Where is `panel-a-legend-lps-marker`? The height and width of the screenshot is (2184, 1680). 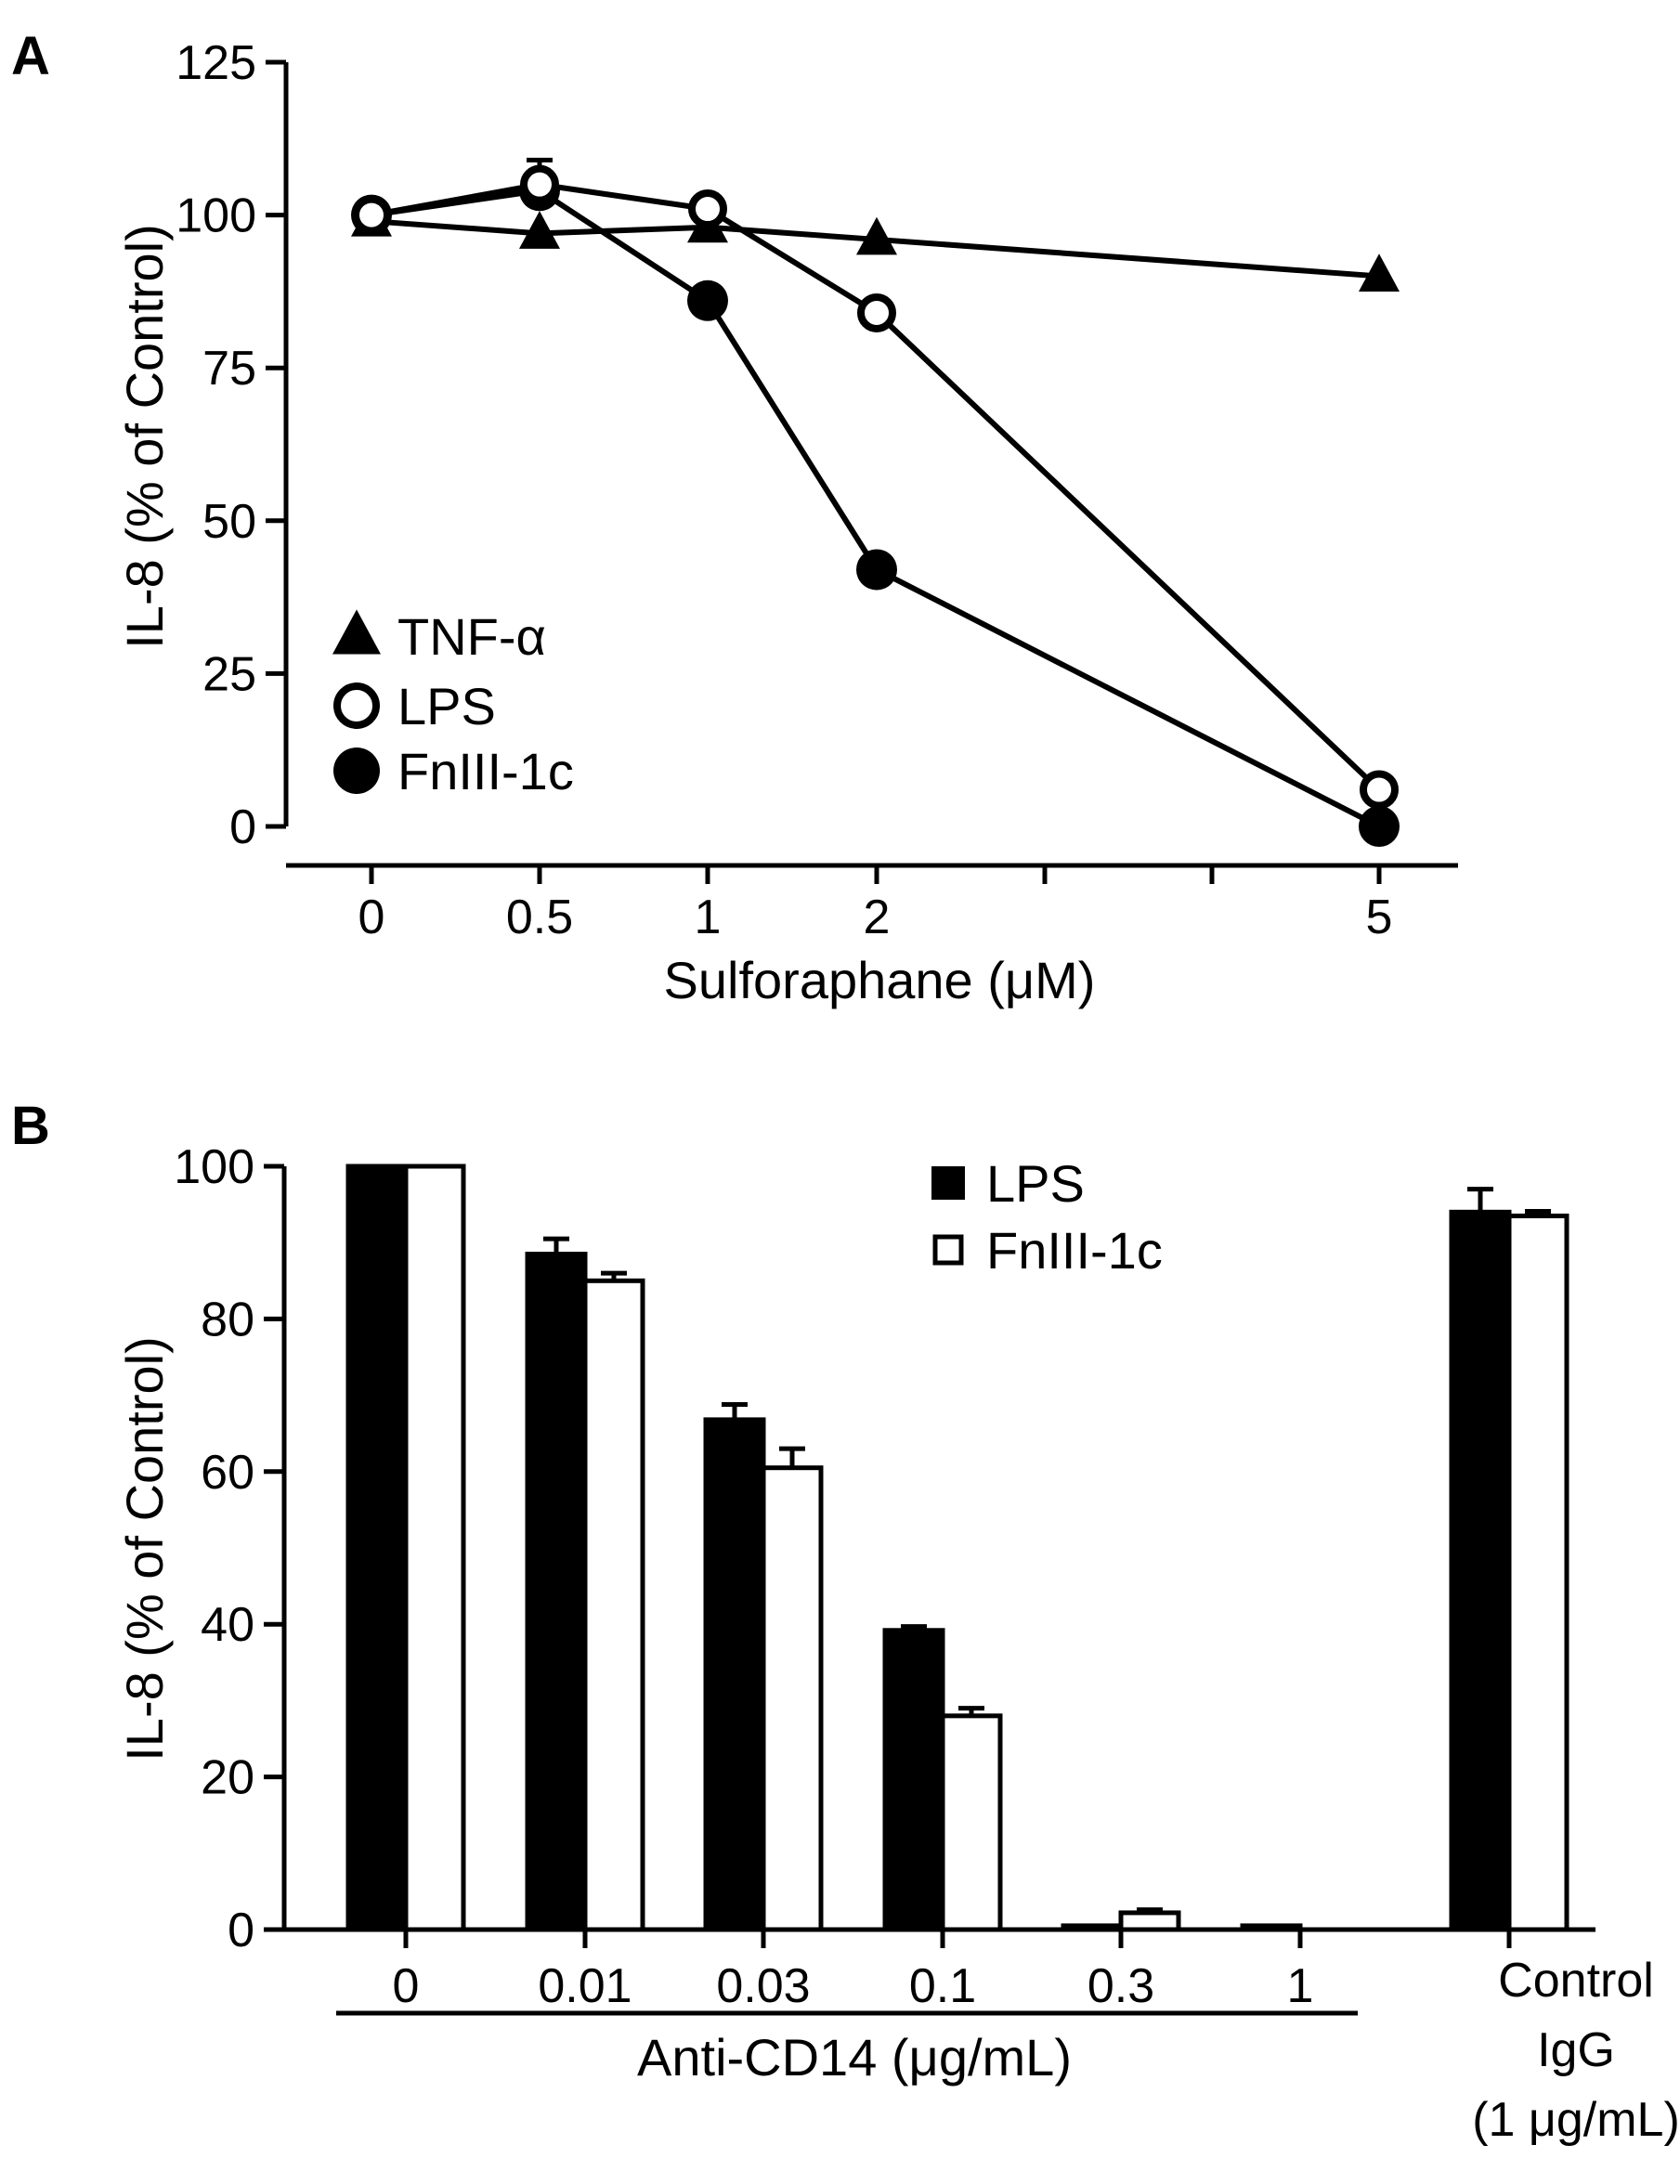 panel-a-legend-lps-marker is located at coordinates (356, 705).